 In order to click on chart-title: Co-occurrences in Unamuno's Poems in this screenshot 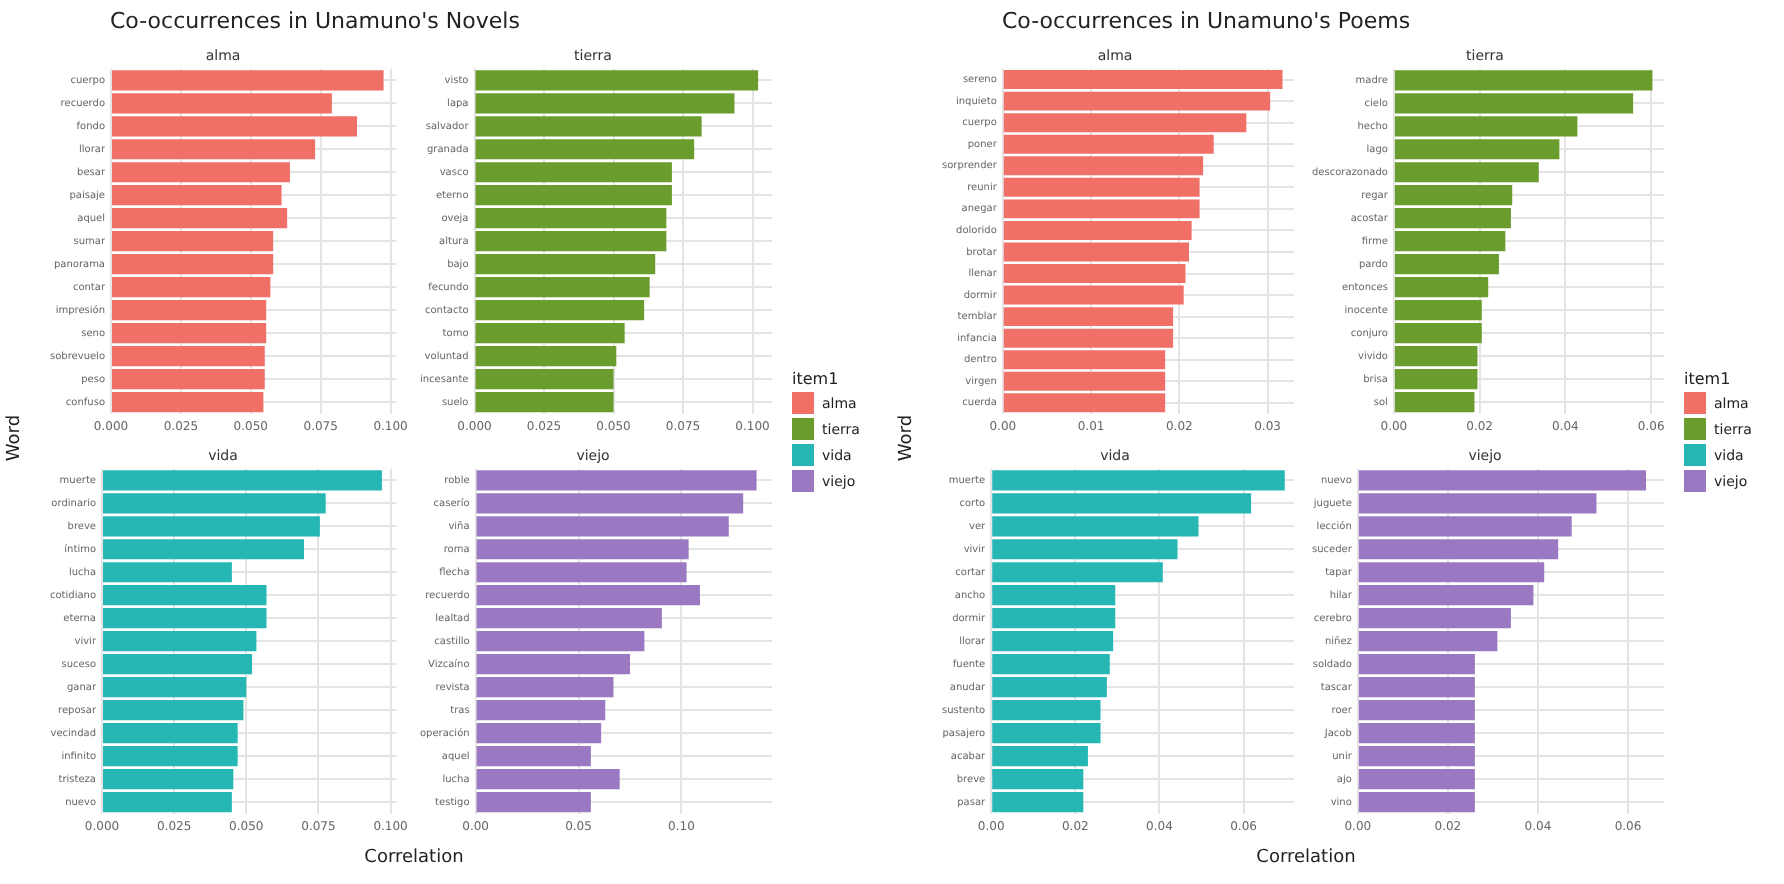, I will do `click(1206, 21)`.